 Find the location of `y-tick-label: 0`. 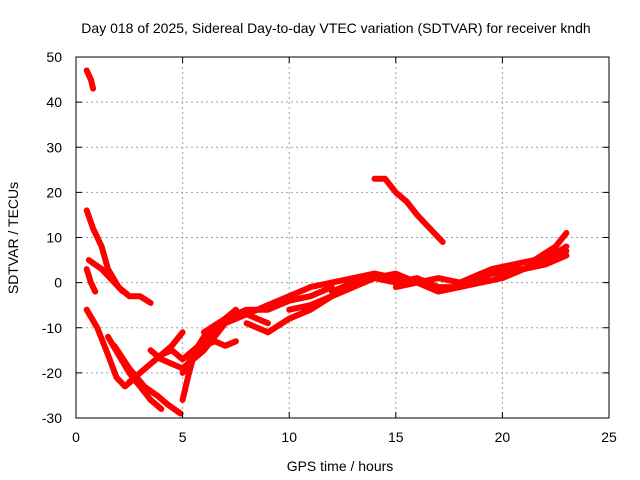

y-tick-label: 0 is located at coordinates (58, 283).